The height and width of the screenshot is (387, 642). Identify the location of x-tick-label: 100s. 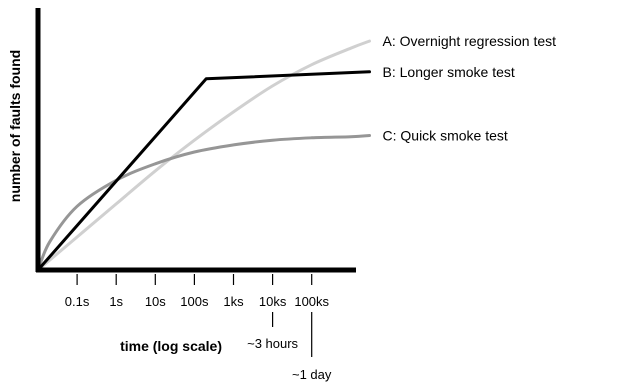
(194, 301).